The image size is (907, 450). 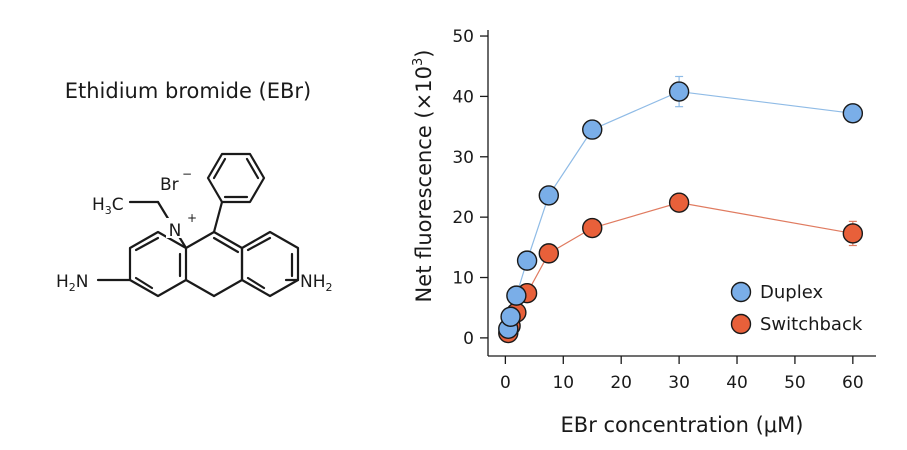 What do you see at coordinates (621, 383) in the screenshot?
I see `x-tick-label: 20` at bounding box center [621, 383].